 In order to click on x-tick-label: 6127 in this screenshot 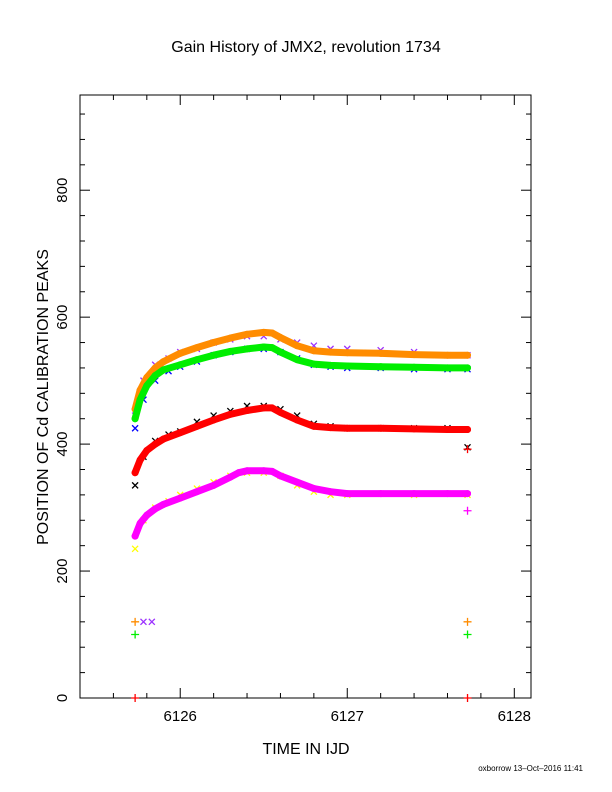, I will do `click(347, 716)`.